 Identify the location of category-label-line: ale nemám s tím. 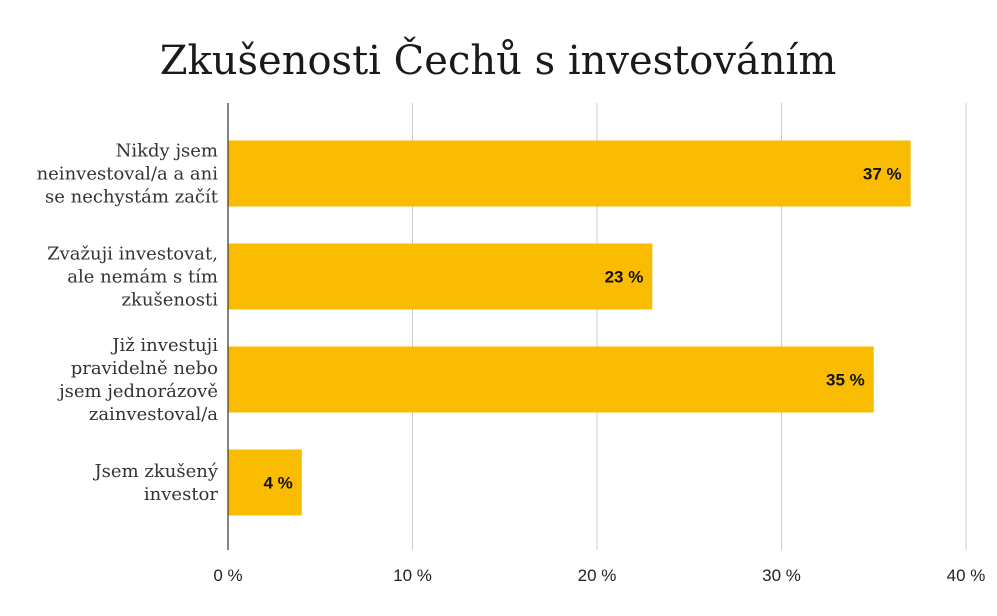
(142, 277).